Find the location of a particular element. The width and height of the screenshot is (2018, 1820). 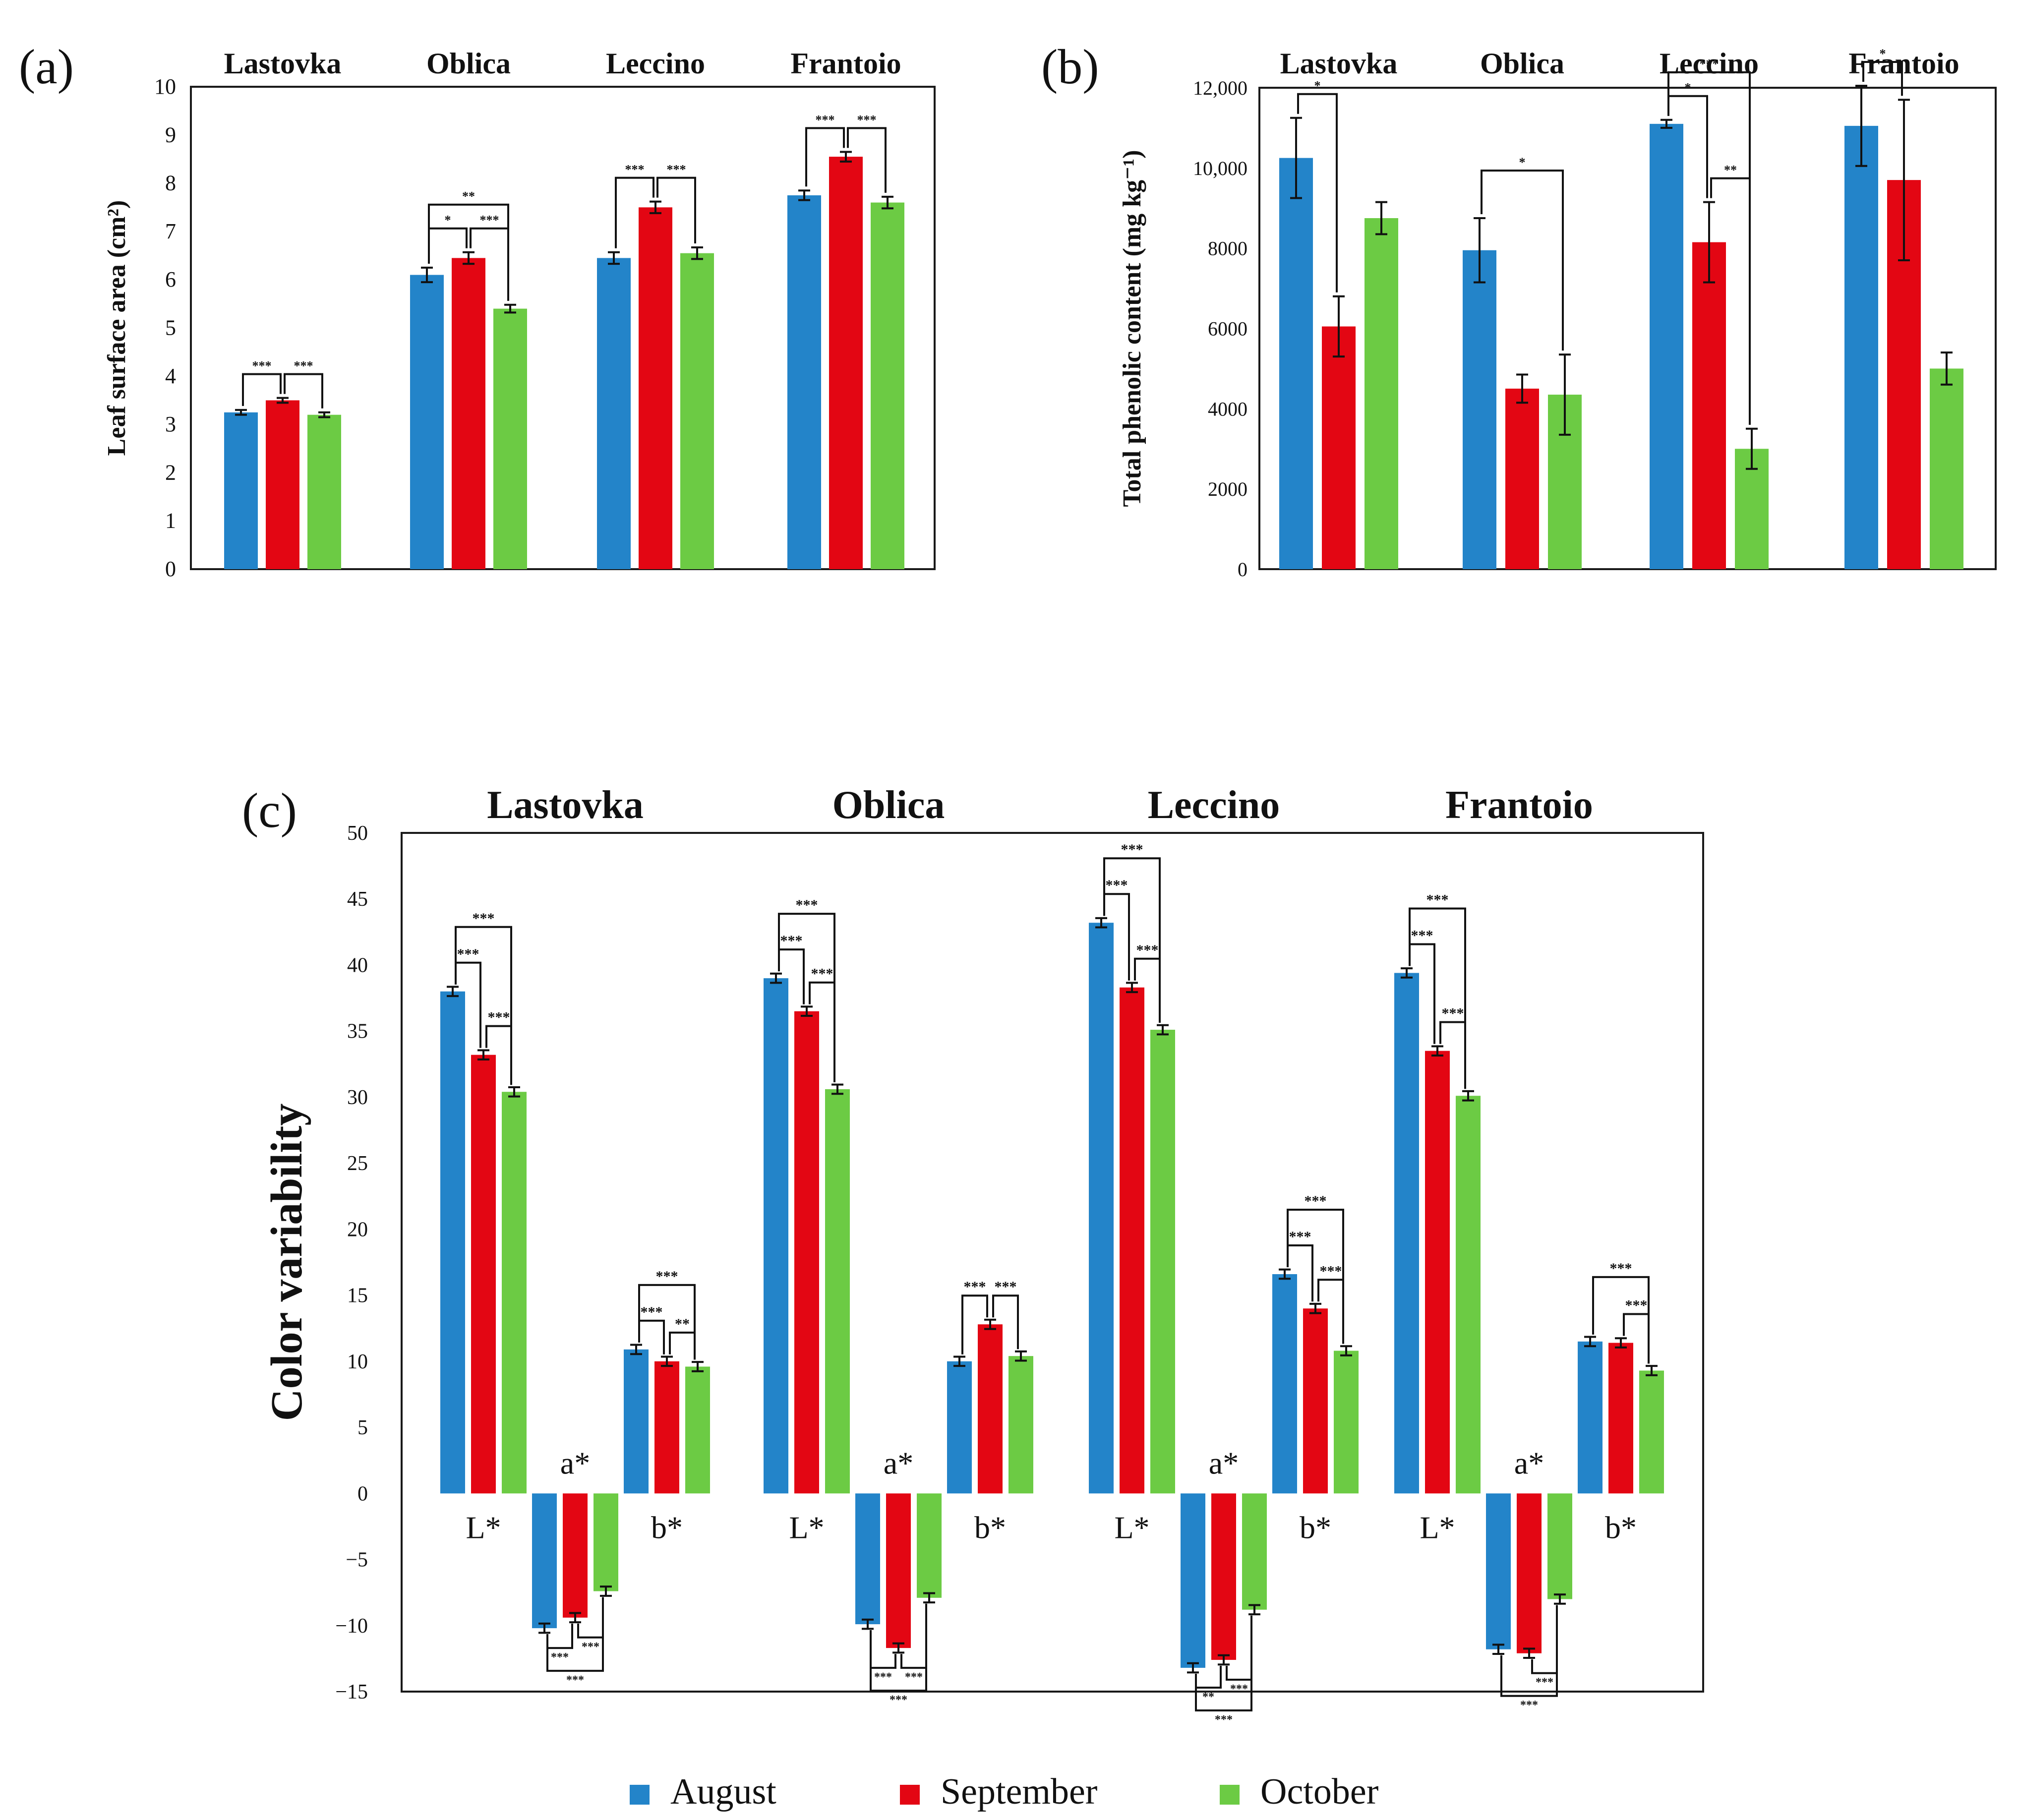

significance-lastovka-a-0-2-label: *** is located at coordinates (575, 1680).